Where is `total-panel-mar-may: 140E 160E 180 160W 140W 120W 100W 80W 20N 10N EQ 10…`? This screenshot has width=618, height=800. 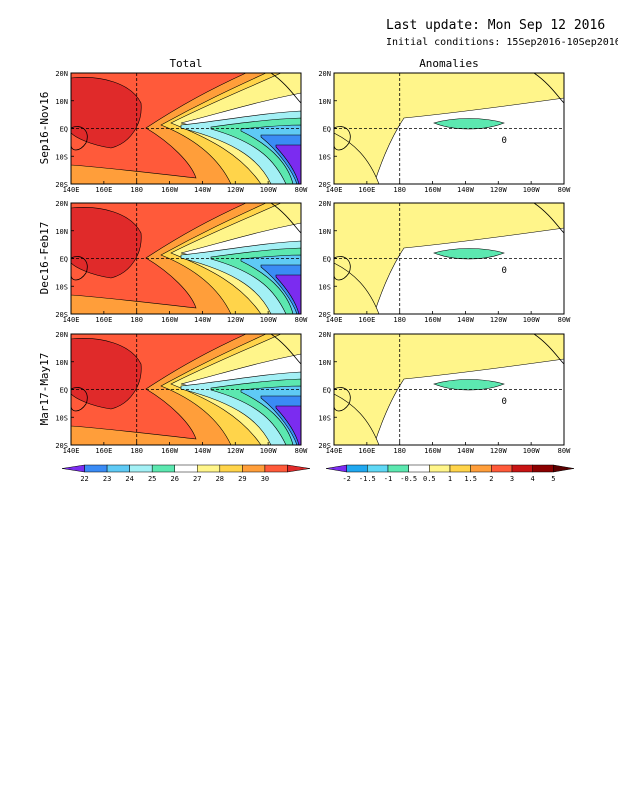 total-panel-mar-may: 140E 160E 180 160W 140W 120W 100W 80W 20N 10N EQ 10… is located at coordinates (181, 393).